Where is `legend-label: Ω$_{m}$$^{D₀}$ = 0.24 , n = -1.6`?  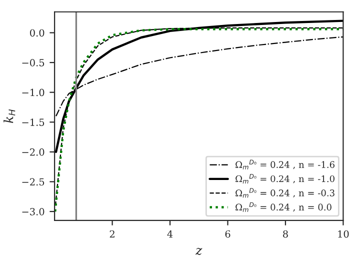
legend-label: Ω$_{m}$$^{D₀}$ = 0.24 , n = -1.6 is located at coordinates (285, 165).